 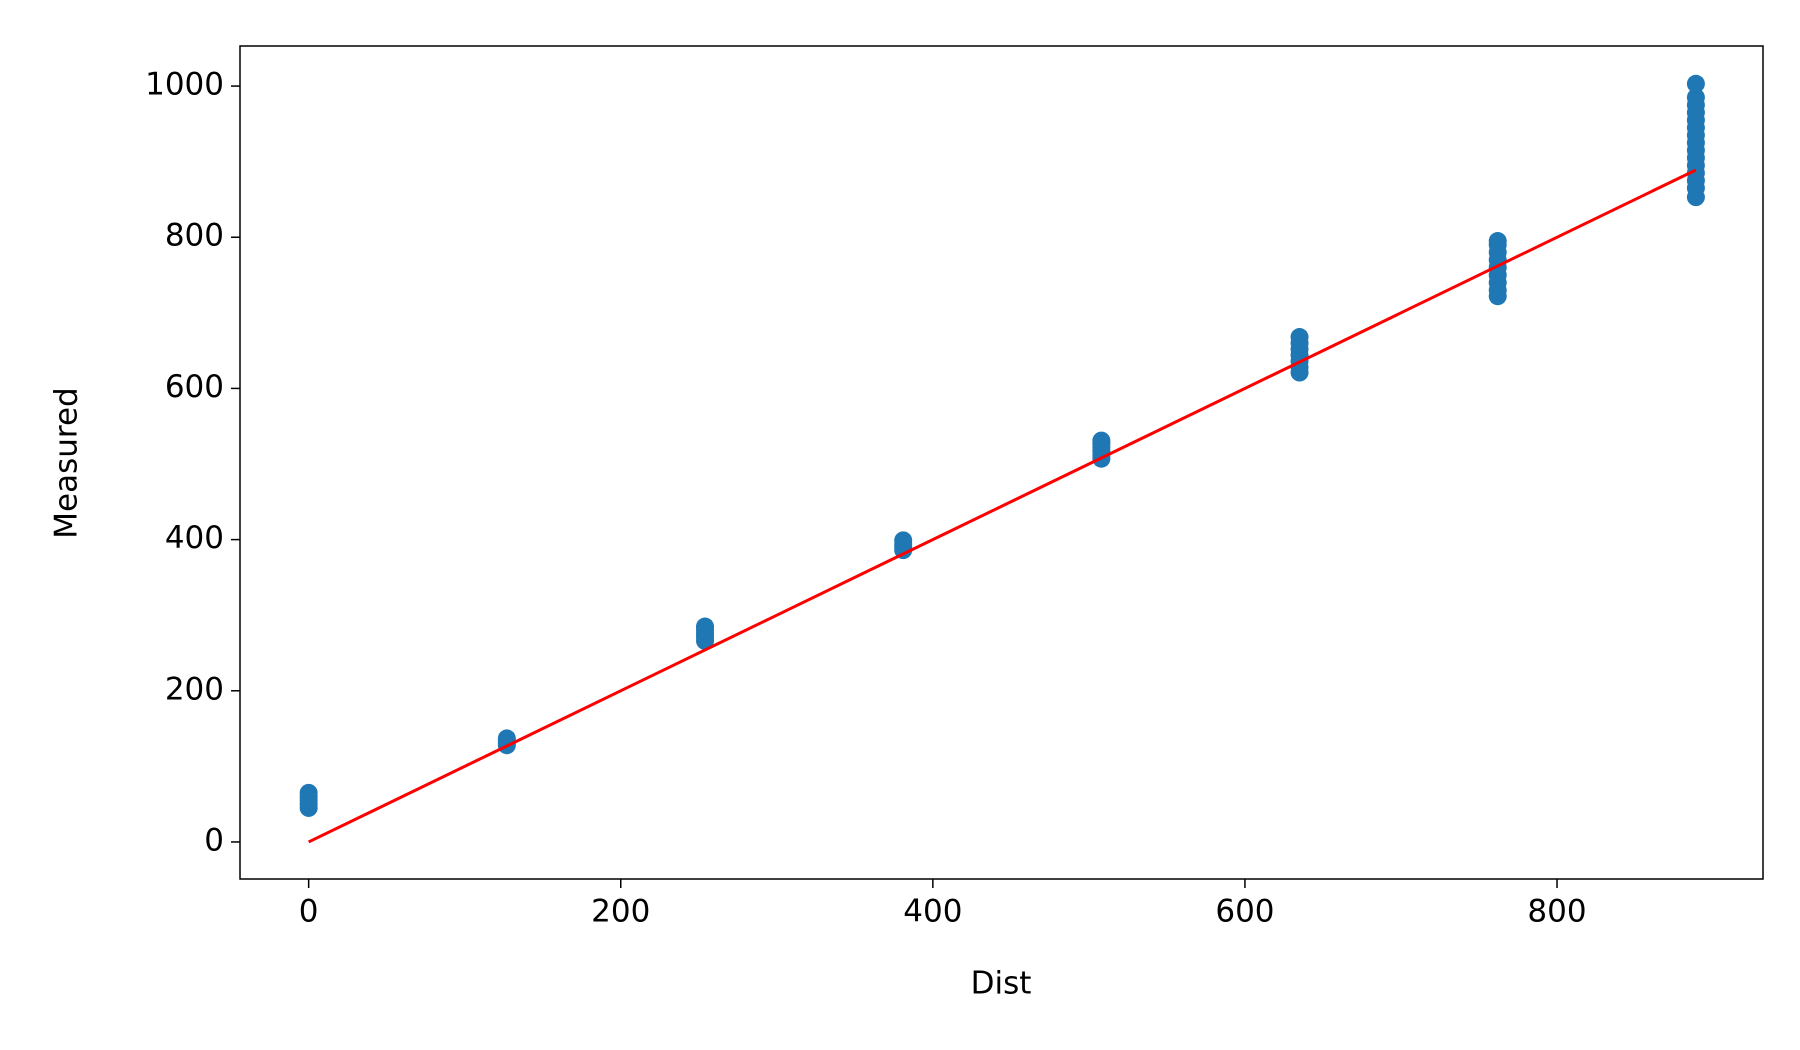 What do you see at coordinates (309, 912) in the screenshot?
I see `x-tick-label: 0` at bounding box center [309, 912].